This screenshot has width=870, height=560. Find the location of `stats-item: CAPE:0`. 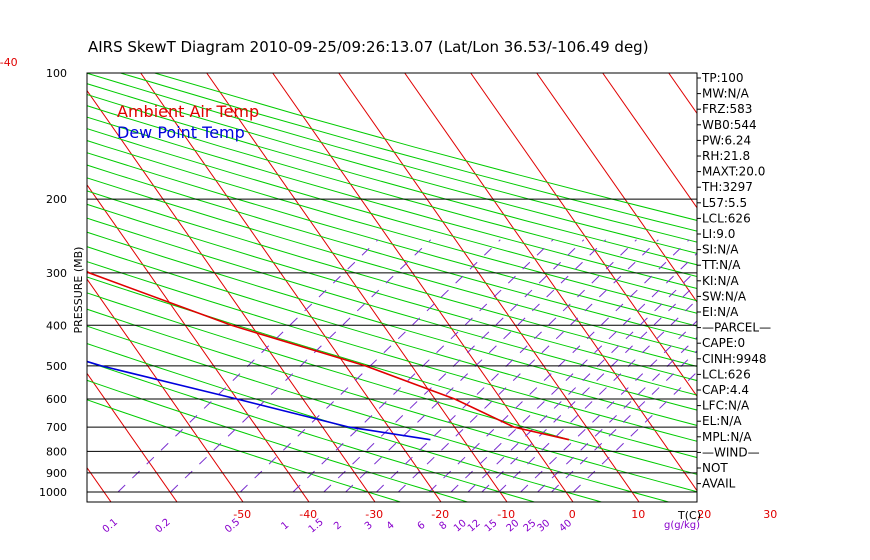

stats-item: CAPE:0 is located at coordinates (723, 343).